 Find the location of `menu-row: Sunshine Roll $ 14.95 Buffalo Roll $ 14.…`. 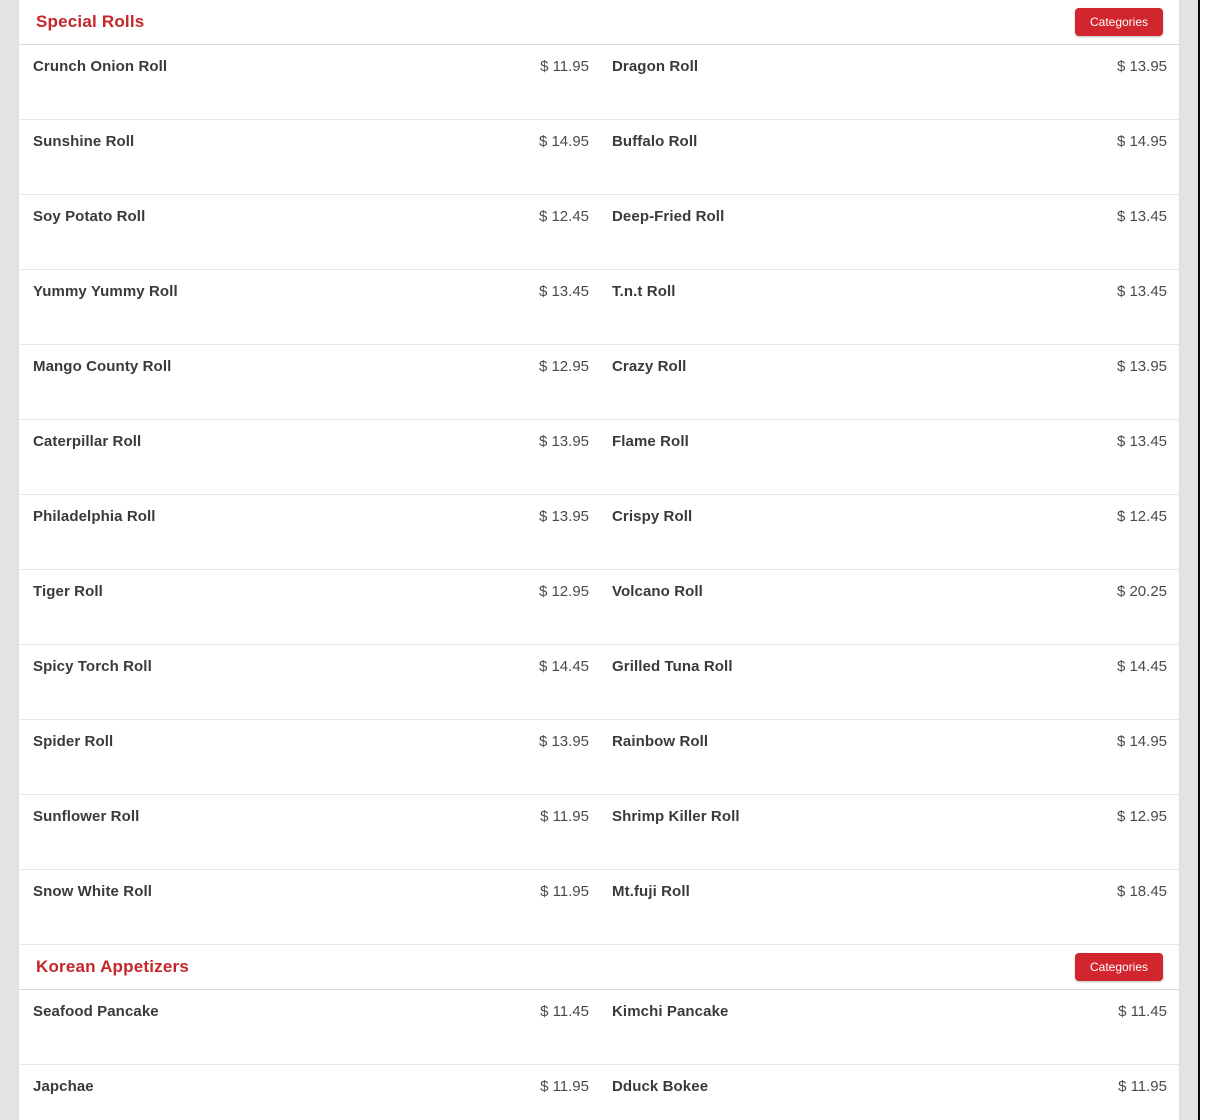

menu-row: Sunshine Roll $ 14.95 Buffalo Roll $ 14.… is located at coordinates (599, 157).